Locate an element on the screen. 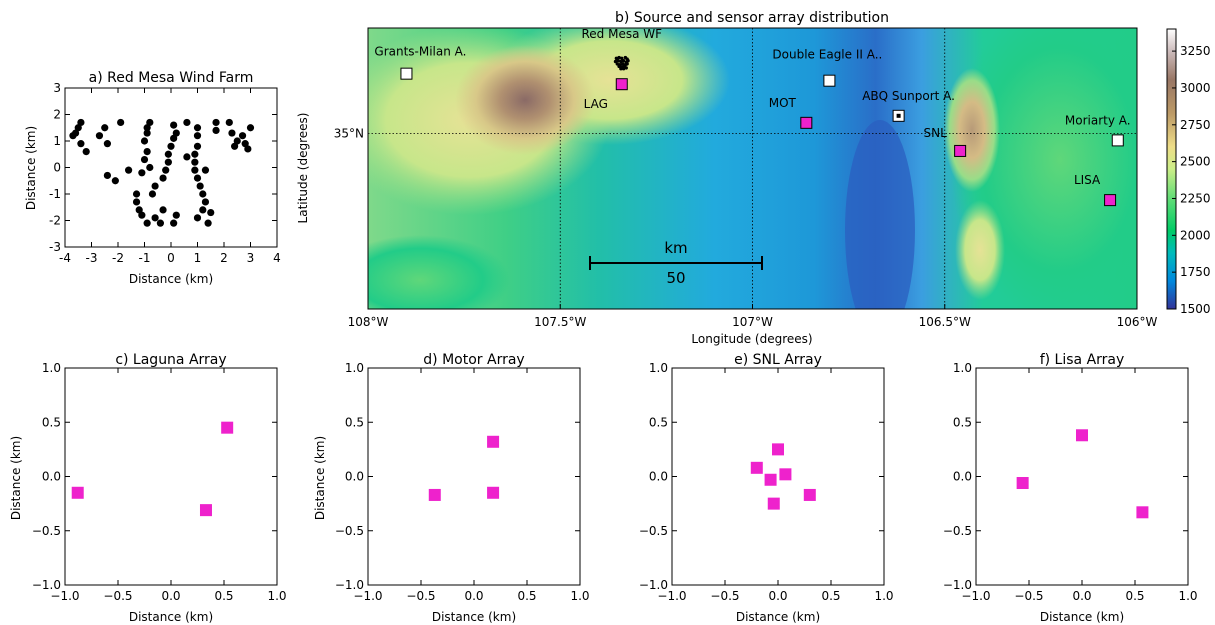 This screenshot has height=625, width=1215. y-tick-label-c: 0.0 is located at coordinates (51, 477).